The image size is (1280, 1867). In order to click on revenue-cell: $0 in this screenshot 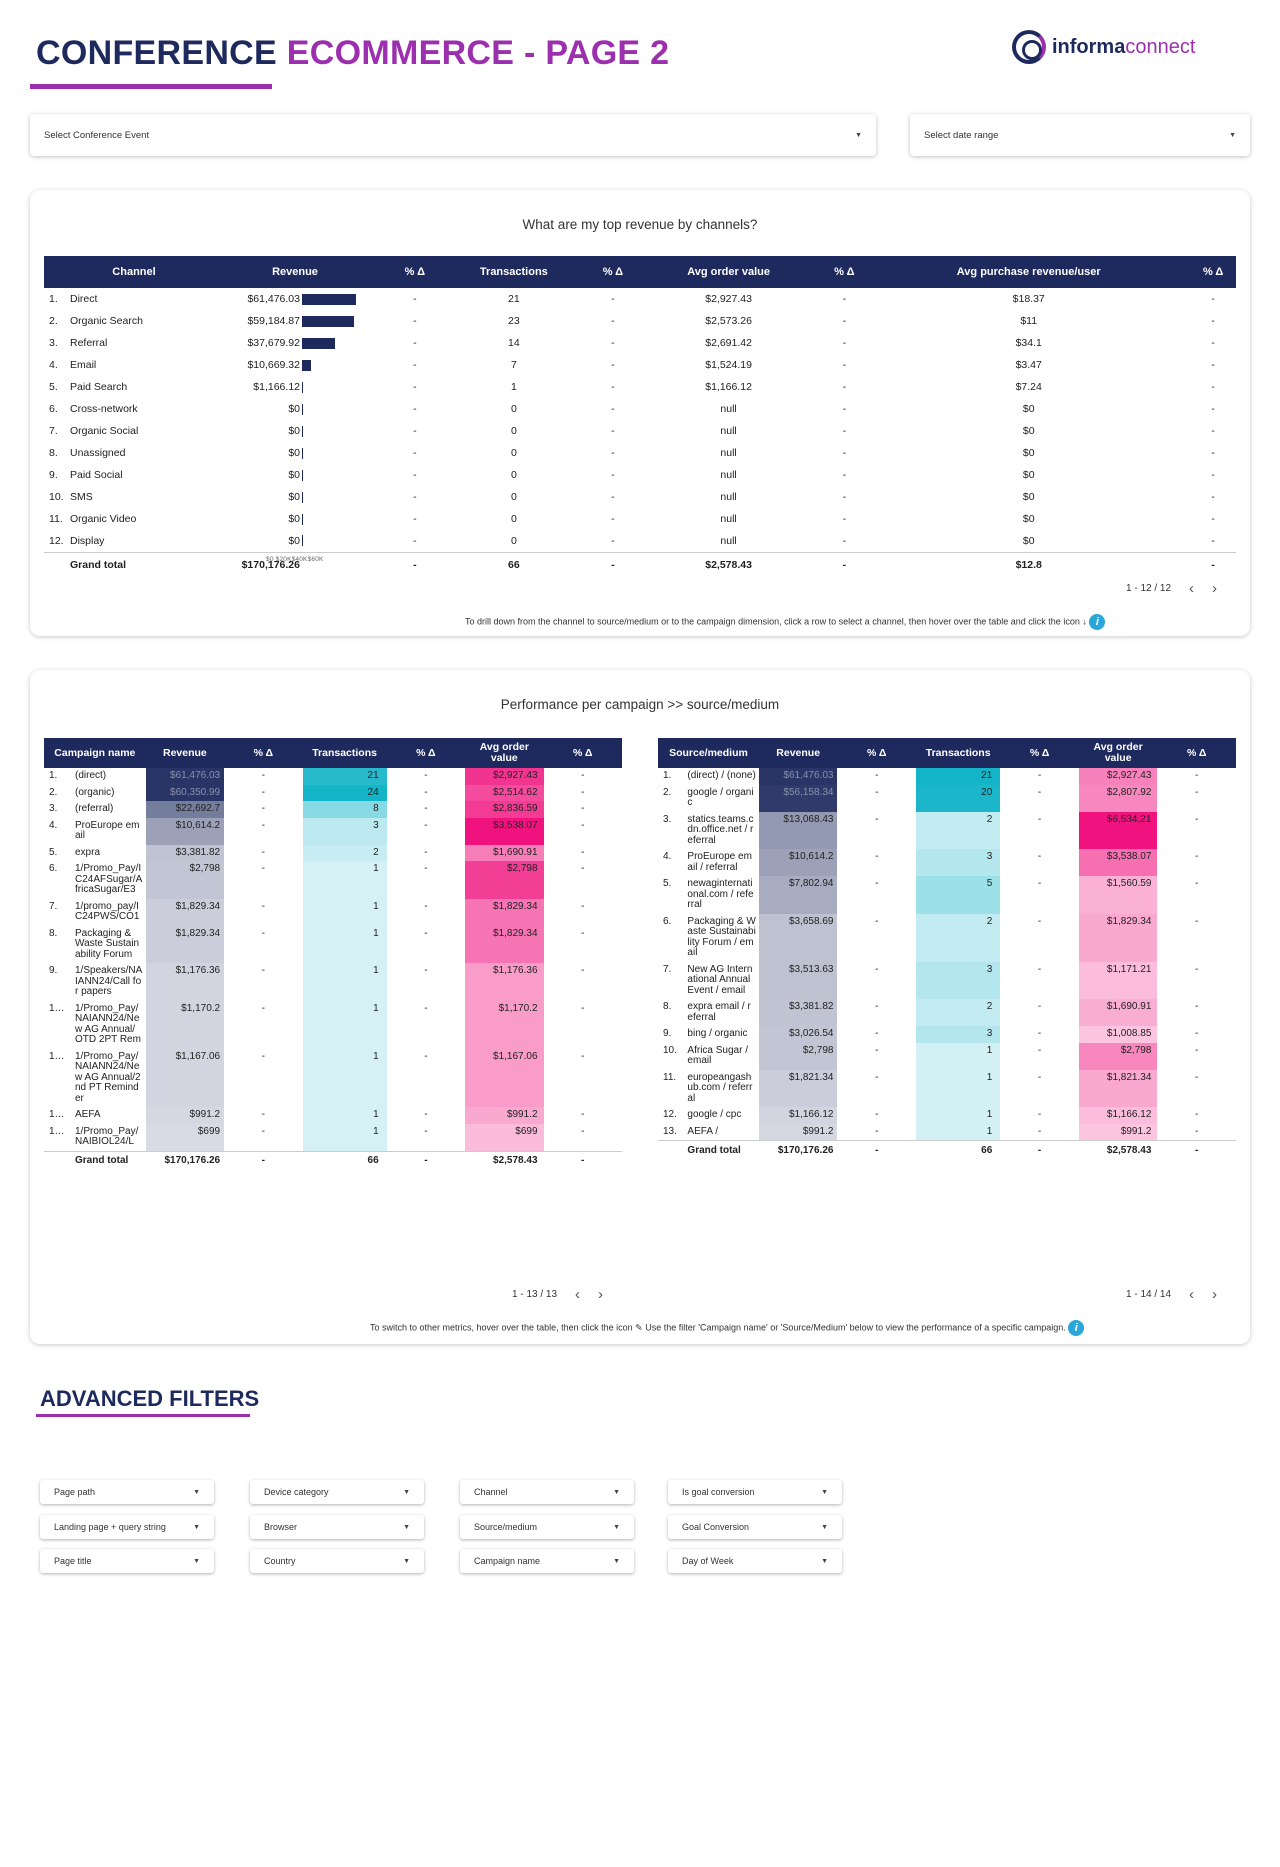, I will do `click(250, 453)`.